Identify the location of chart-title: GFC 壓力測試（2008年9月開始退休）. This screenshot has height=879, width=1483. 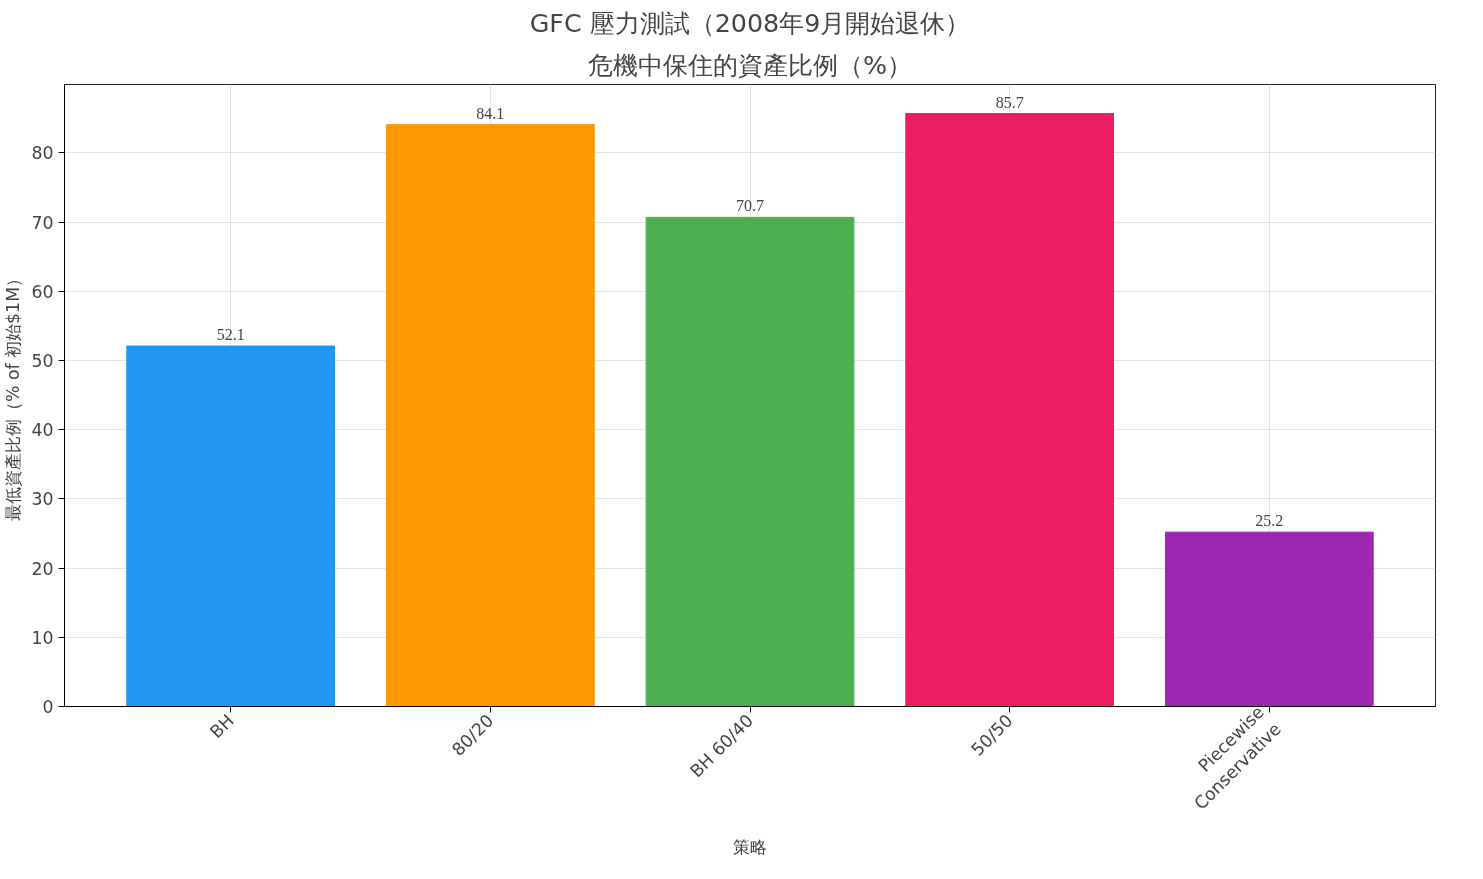
(750, 22).